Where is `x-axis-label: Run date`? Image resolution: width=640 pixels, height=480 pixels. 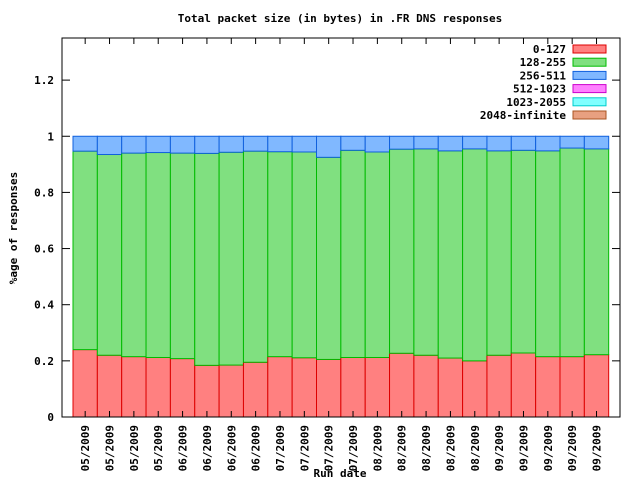 x-axis-label: Run date is located at coordinates (340, 473).